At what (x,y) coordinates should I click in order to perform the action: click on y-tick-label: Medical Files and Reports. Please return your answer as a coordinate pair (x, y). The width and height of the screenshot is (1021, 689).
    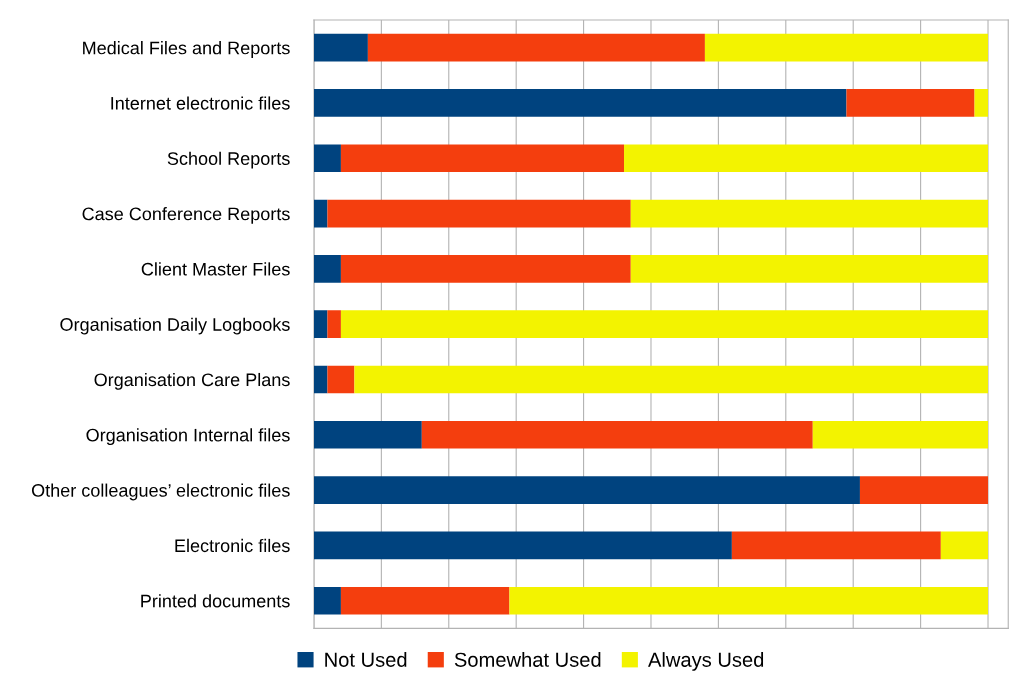
    Looking at the image, I should click on (186, 49).